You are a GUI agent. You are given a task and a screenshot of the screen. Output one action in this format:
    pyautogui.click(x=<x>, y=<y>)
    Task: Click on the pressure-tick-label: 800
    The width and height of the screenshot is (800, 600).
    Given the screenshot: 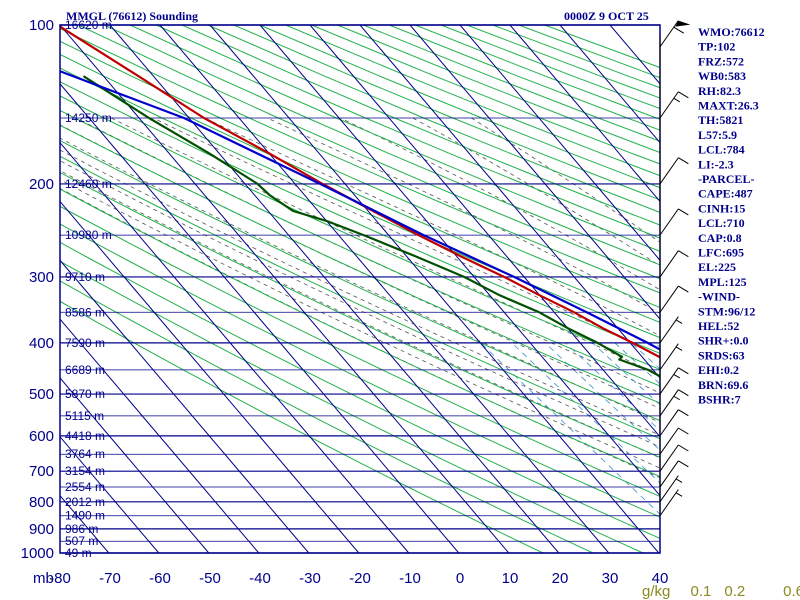 What is the action you would take?
    pyautogui.click(x=41, y=502)
    